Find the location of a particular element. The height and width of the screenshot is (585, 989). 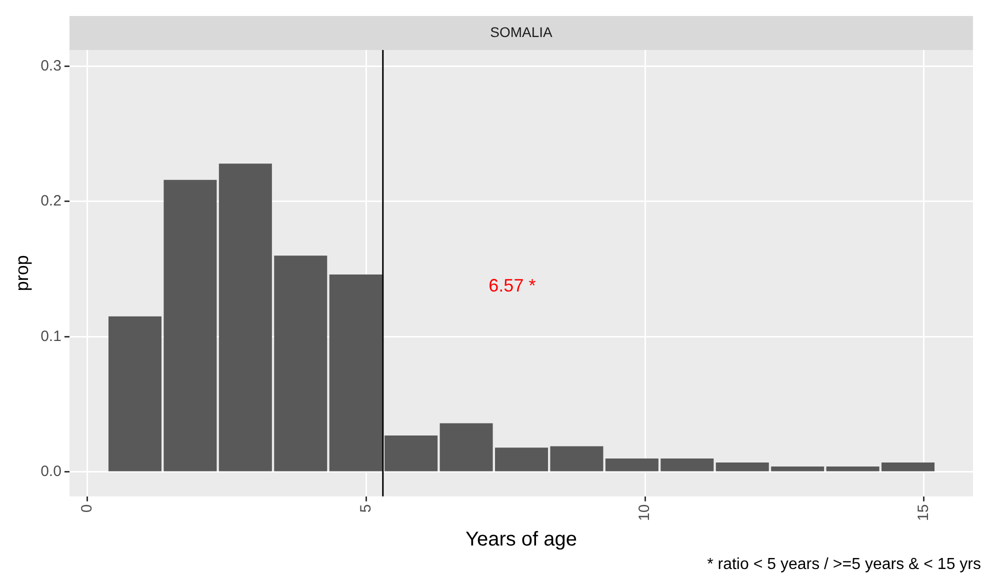

annotation: 6.57 * is located at coordinates (512, 286).